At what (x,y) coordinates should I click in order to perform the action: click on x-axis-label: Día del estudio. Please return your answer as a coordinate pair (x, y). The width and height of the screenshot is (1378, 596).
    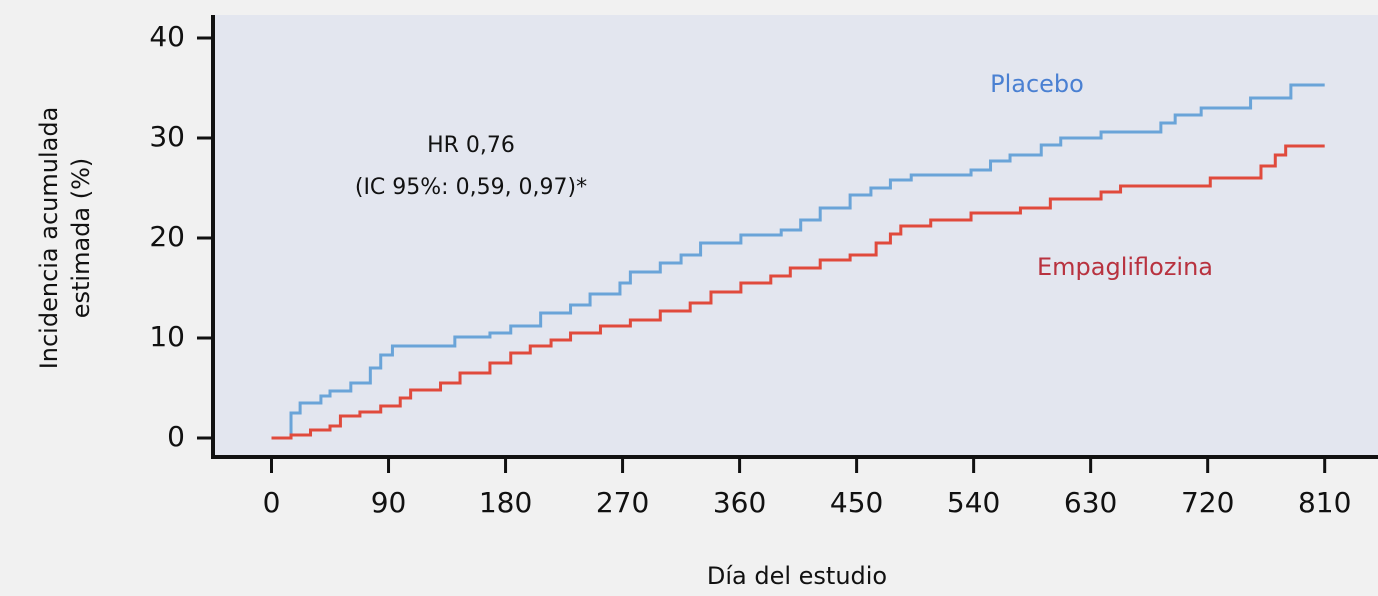
    Looking at the image, I should click on (797, 576).